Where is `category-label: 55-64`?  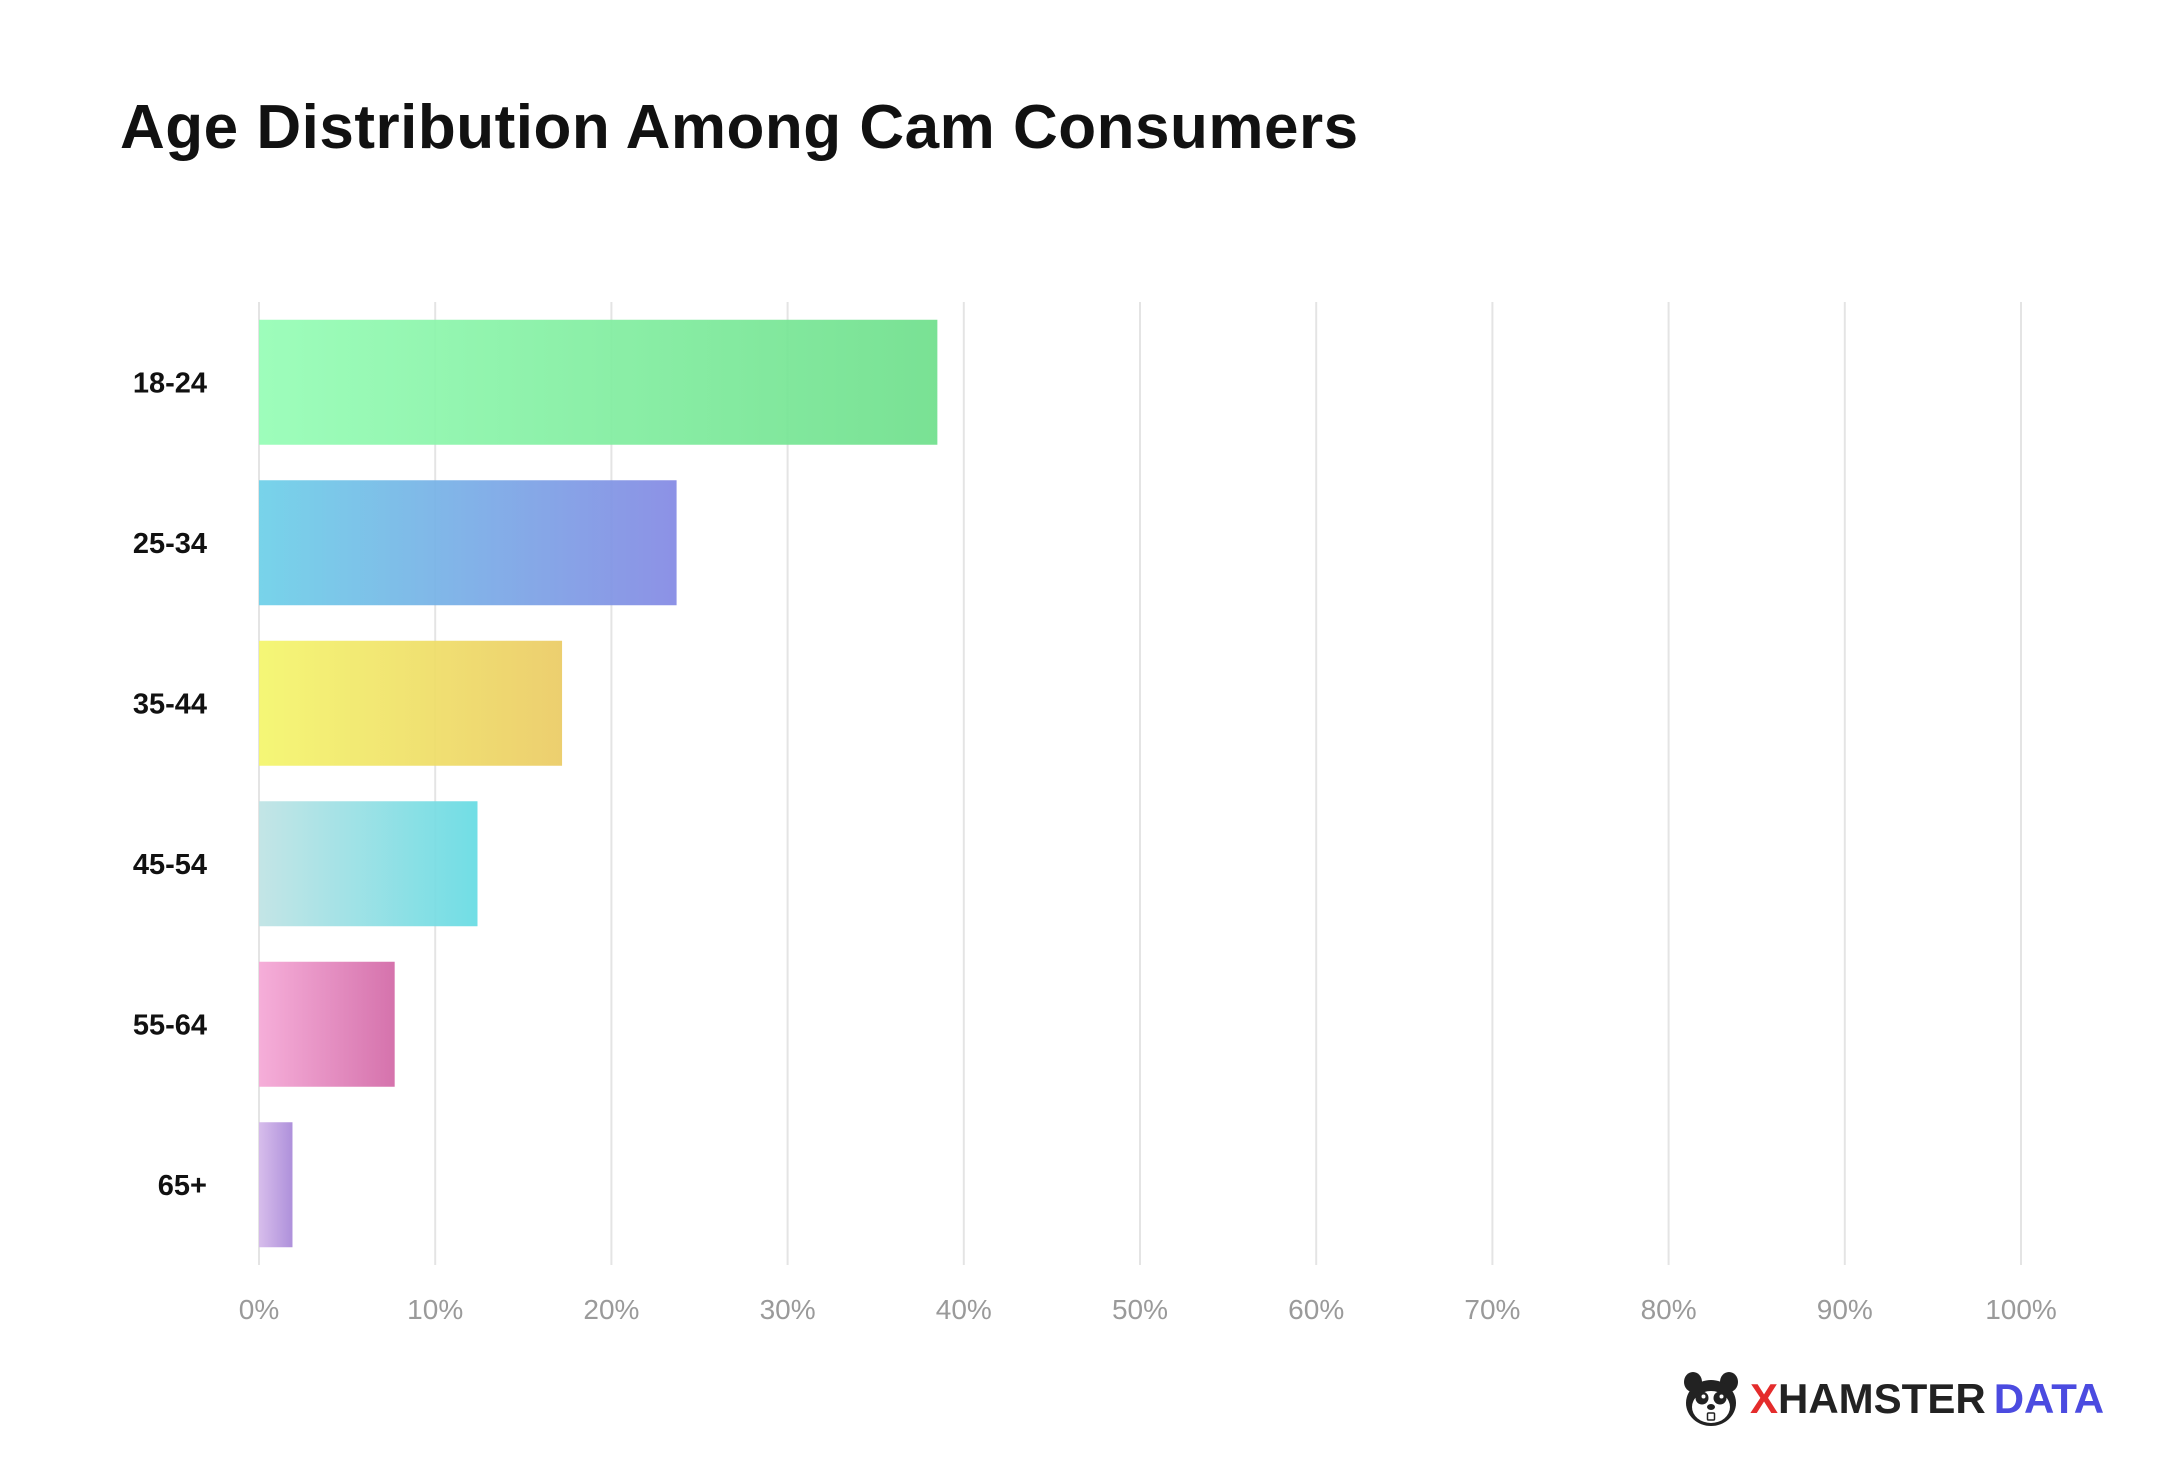 category-label: 55-64 is located at coordinates (170, 1025).